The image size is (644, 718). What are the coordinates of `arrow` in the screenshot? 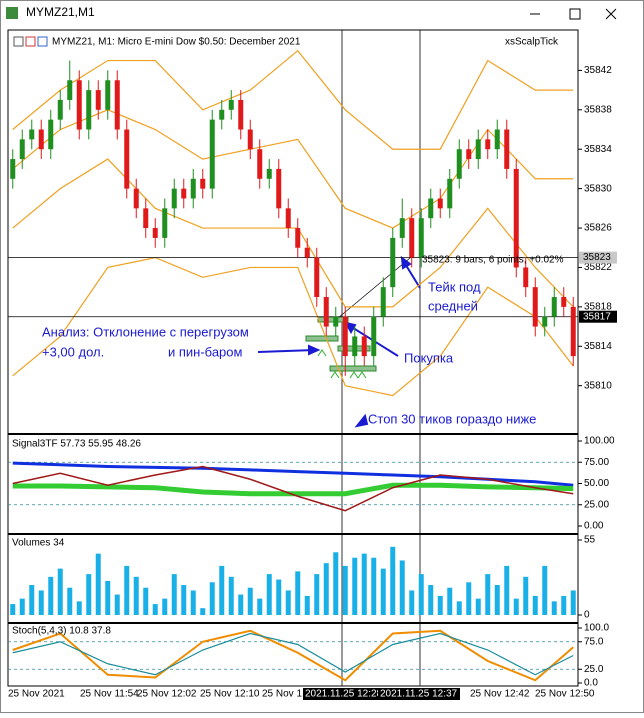 It's located at (286, 351).